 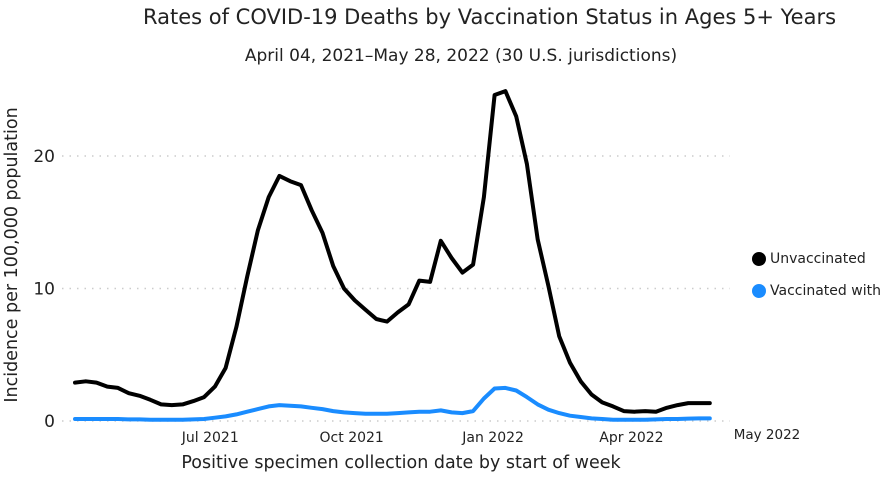 I want to click on x-tick-label: Jan 2022, so click(x=492, y=438).